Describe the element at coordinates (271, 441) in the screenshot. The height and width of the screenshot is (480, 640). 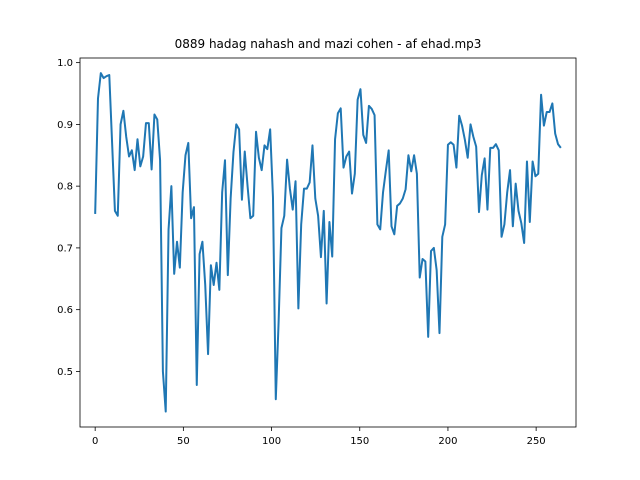
I see `x-tick-label: 100` at that location.